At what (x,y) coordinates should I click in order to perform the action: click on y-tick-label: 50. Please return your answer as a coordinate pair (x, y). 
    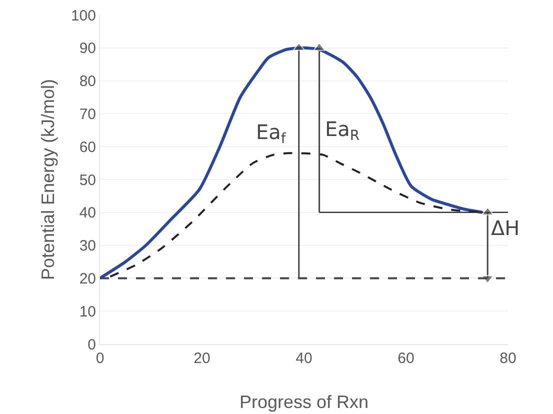
    Looking at the image, I should click on (87, 180).